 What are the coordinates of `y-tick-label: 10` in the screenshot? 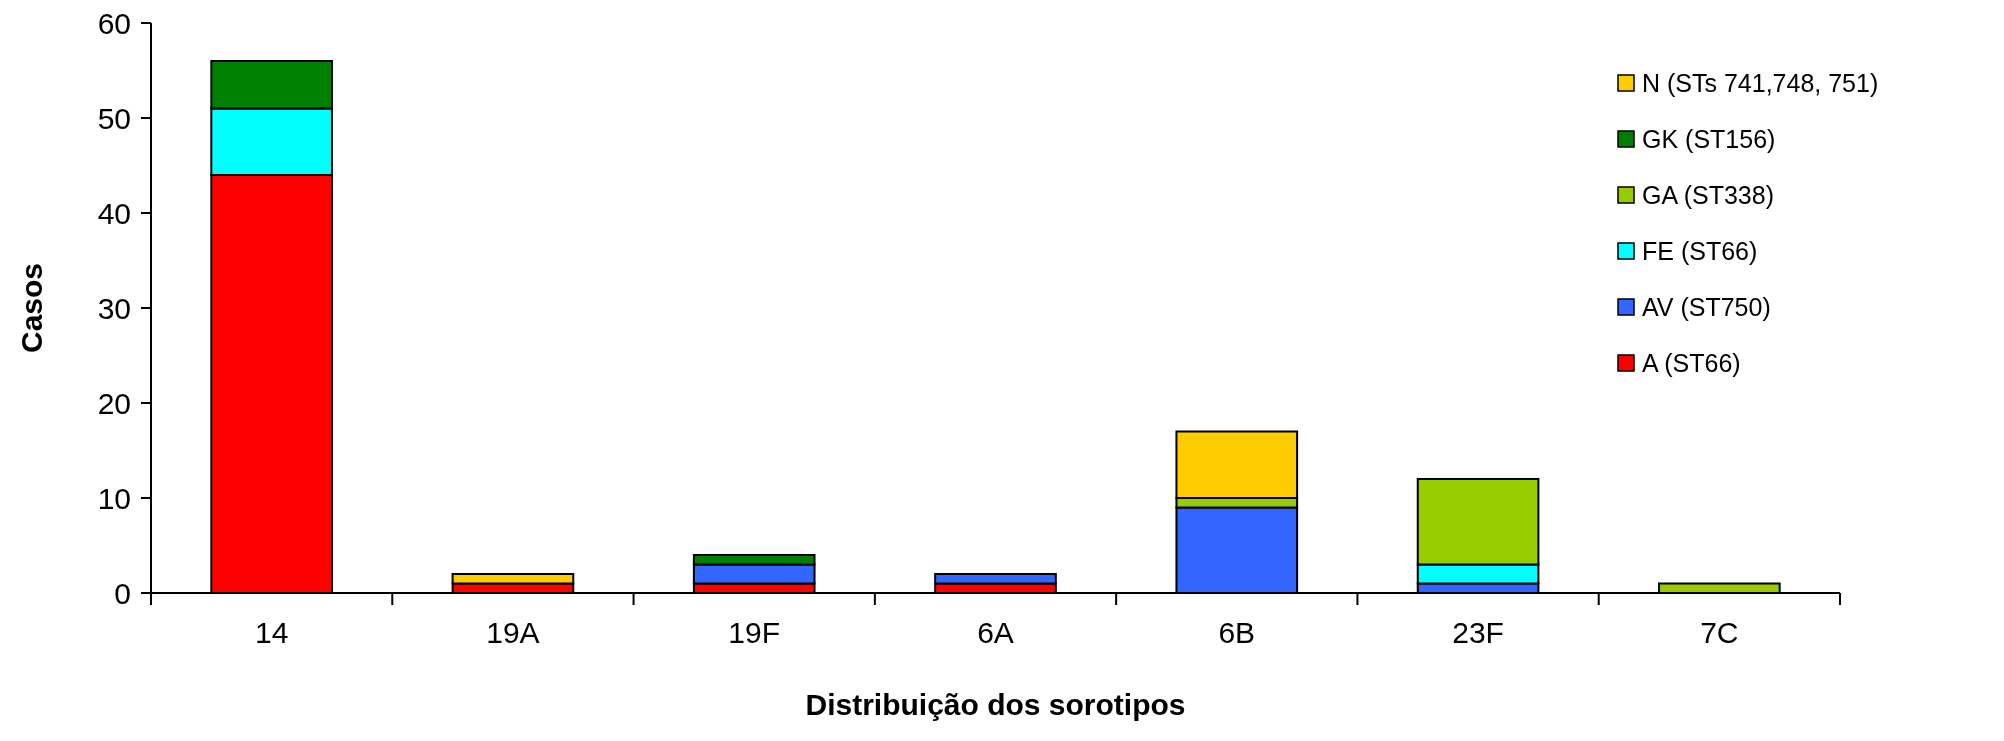 It's located at (114, 498).